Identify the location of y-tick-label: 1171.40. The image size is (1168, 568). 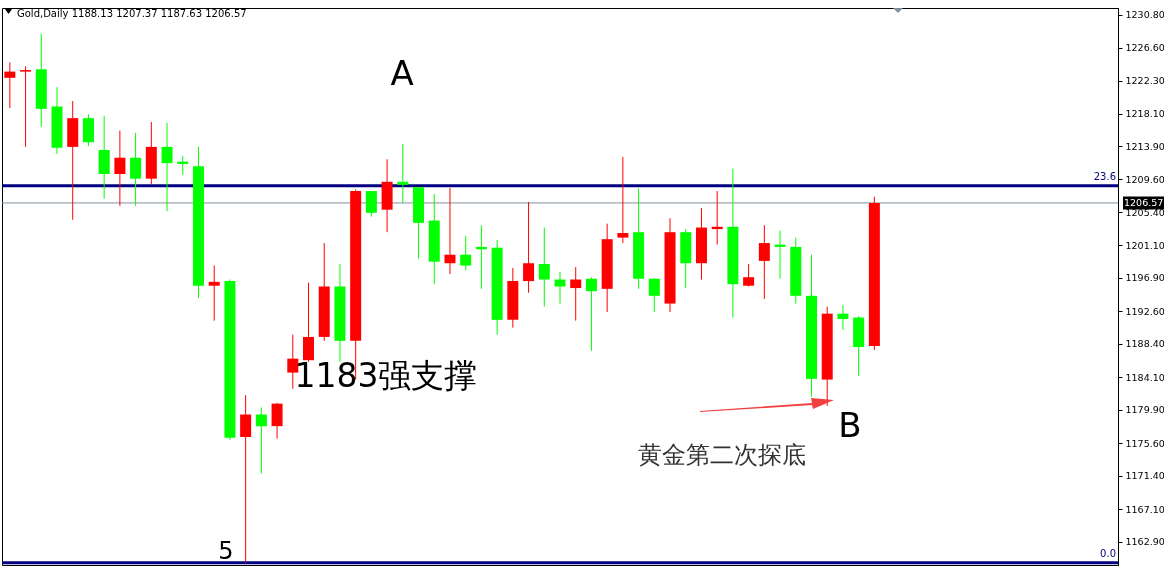
(1145, 476).